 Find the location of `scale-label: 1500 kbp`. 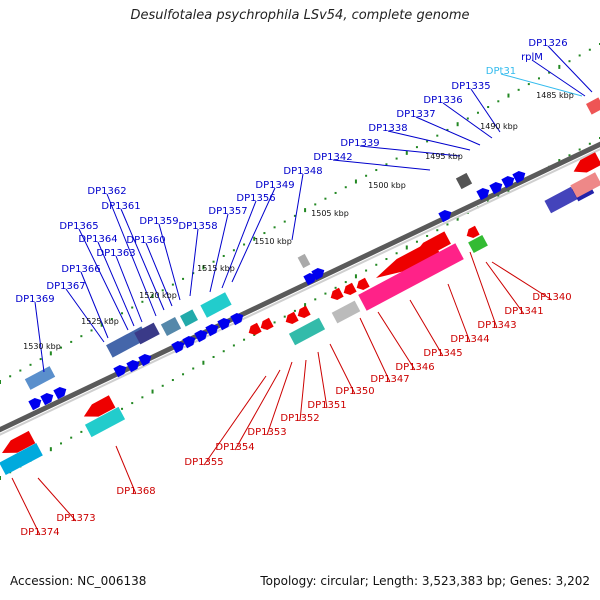

scale-label: 1500 kbp is located at coordinates (387, 185).